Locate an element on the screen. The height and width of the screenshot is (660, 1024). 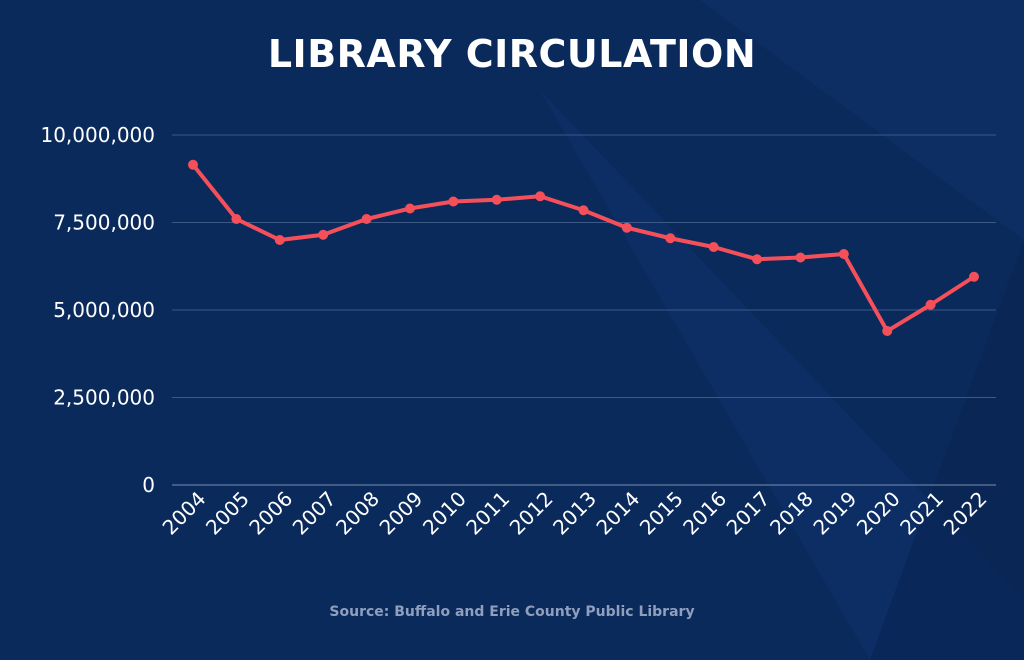
x-tick-label: 2020 is located at coordinates (878, 513).